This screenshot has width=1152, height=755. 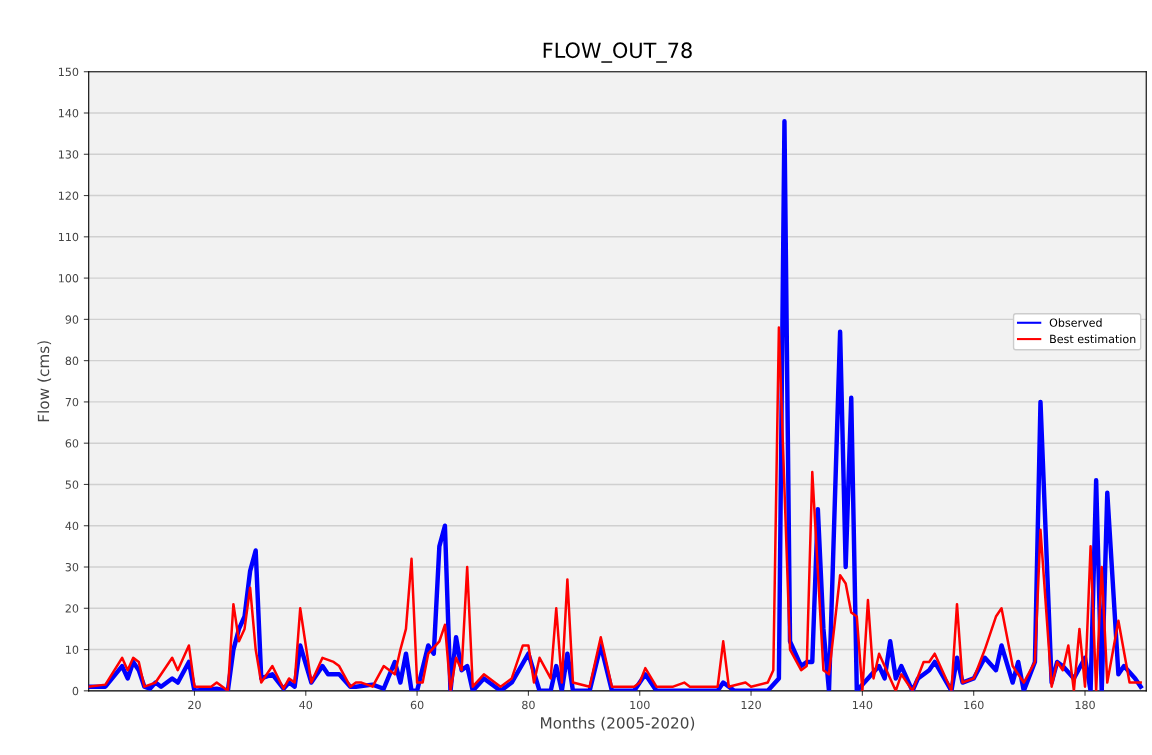 What do you see at coordinates (72, 649) in the screenshot?
I see `y-tick-label: 10` at bounding box center [72, 649].